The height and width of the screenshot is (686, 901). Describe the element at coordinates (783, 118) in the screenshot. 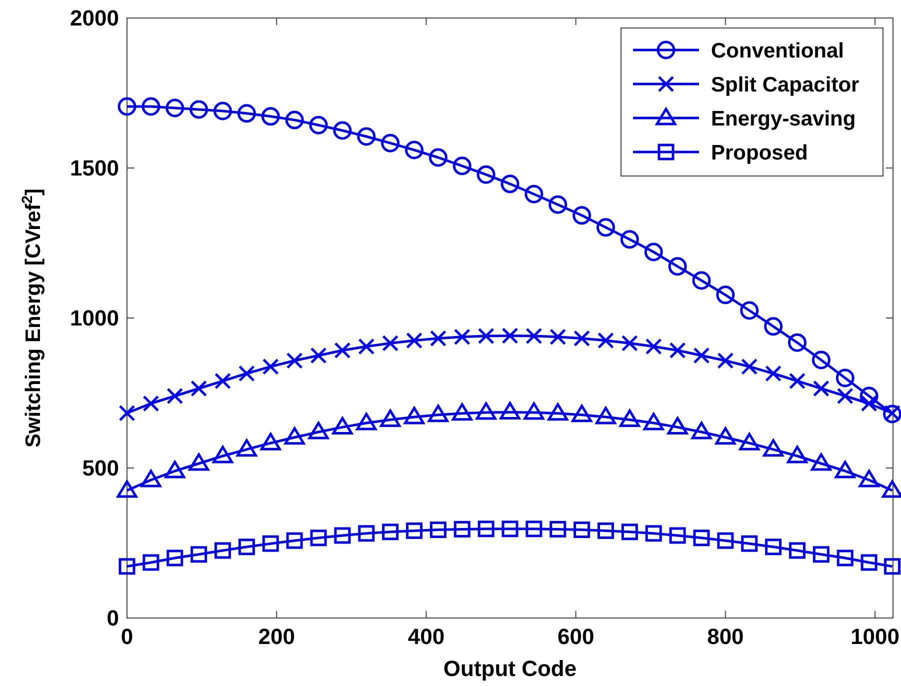

I see `legend-label: Energy-saving` at that location.